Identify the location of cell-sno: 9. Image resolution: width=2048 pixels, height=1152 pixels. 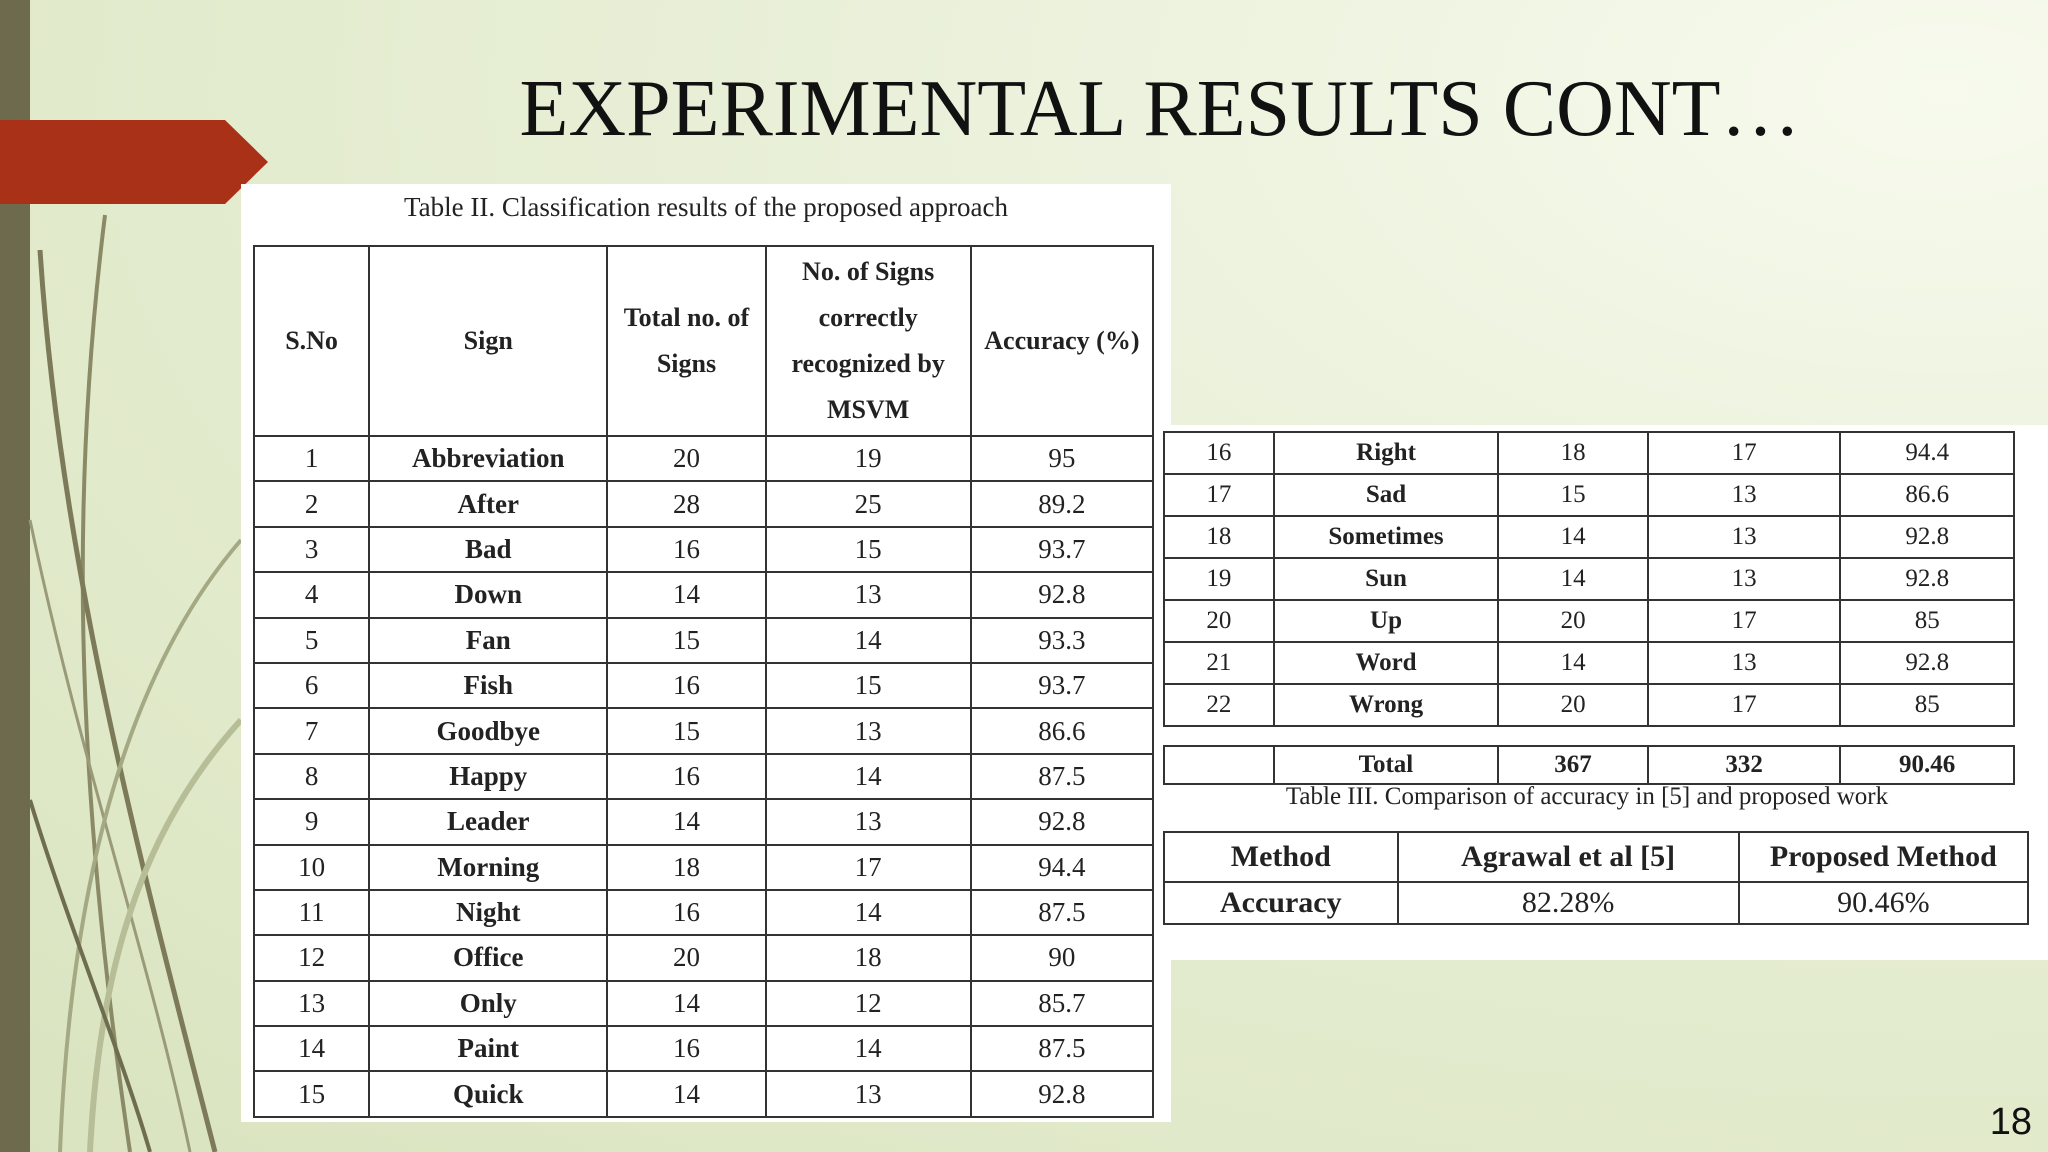
(311, 822).